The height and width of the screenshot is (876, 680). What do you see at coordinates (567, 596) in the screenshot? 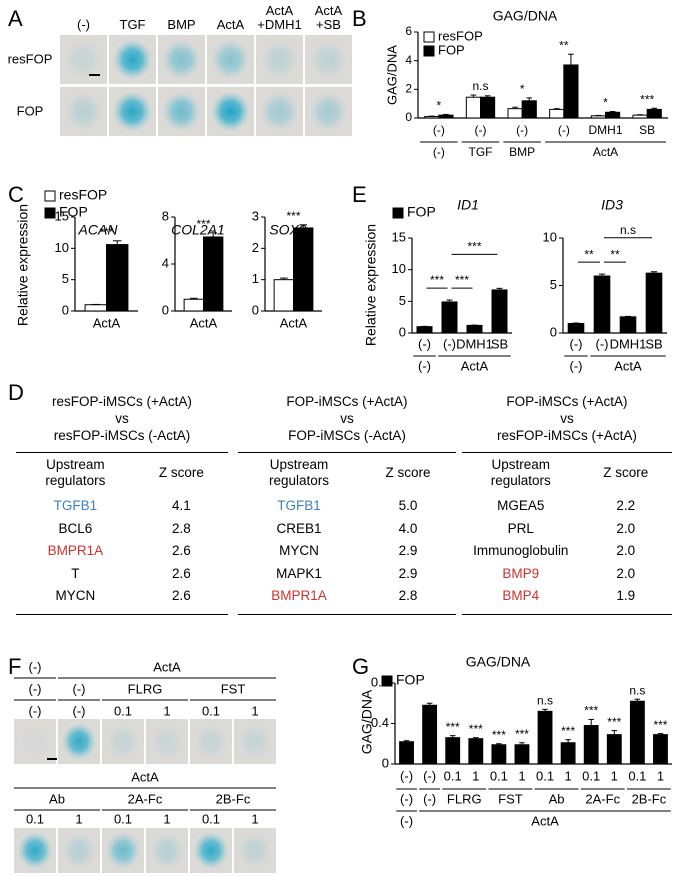
I see `table-row: BMP4 1.9` at bounding box center [567, 596].